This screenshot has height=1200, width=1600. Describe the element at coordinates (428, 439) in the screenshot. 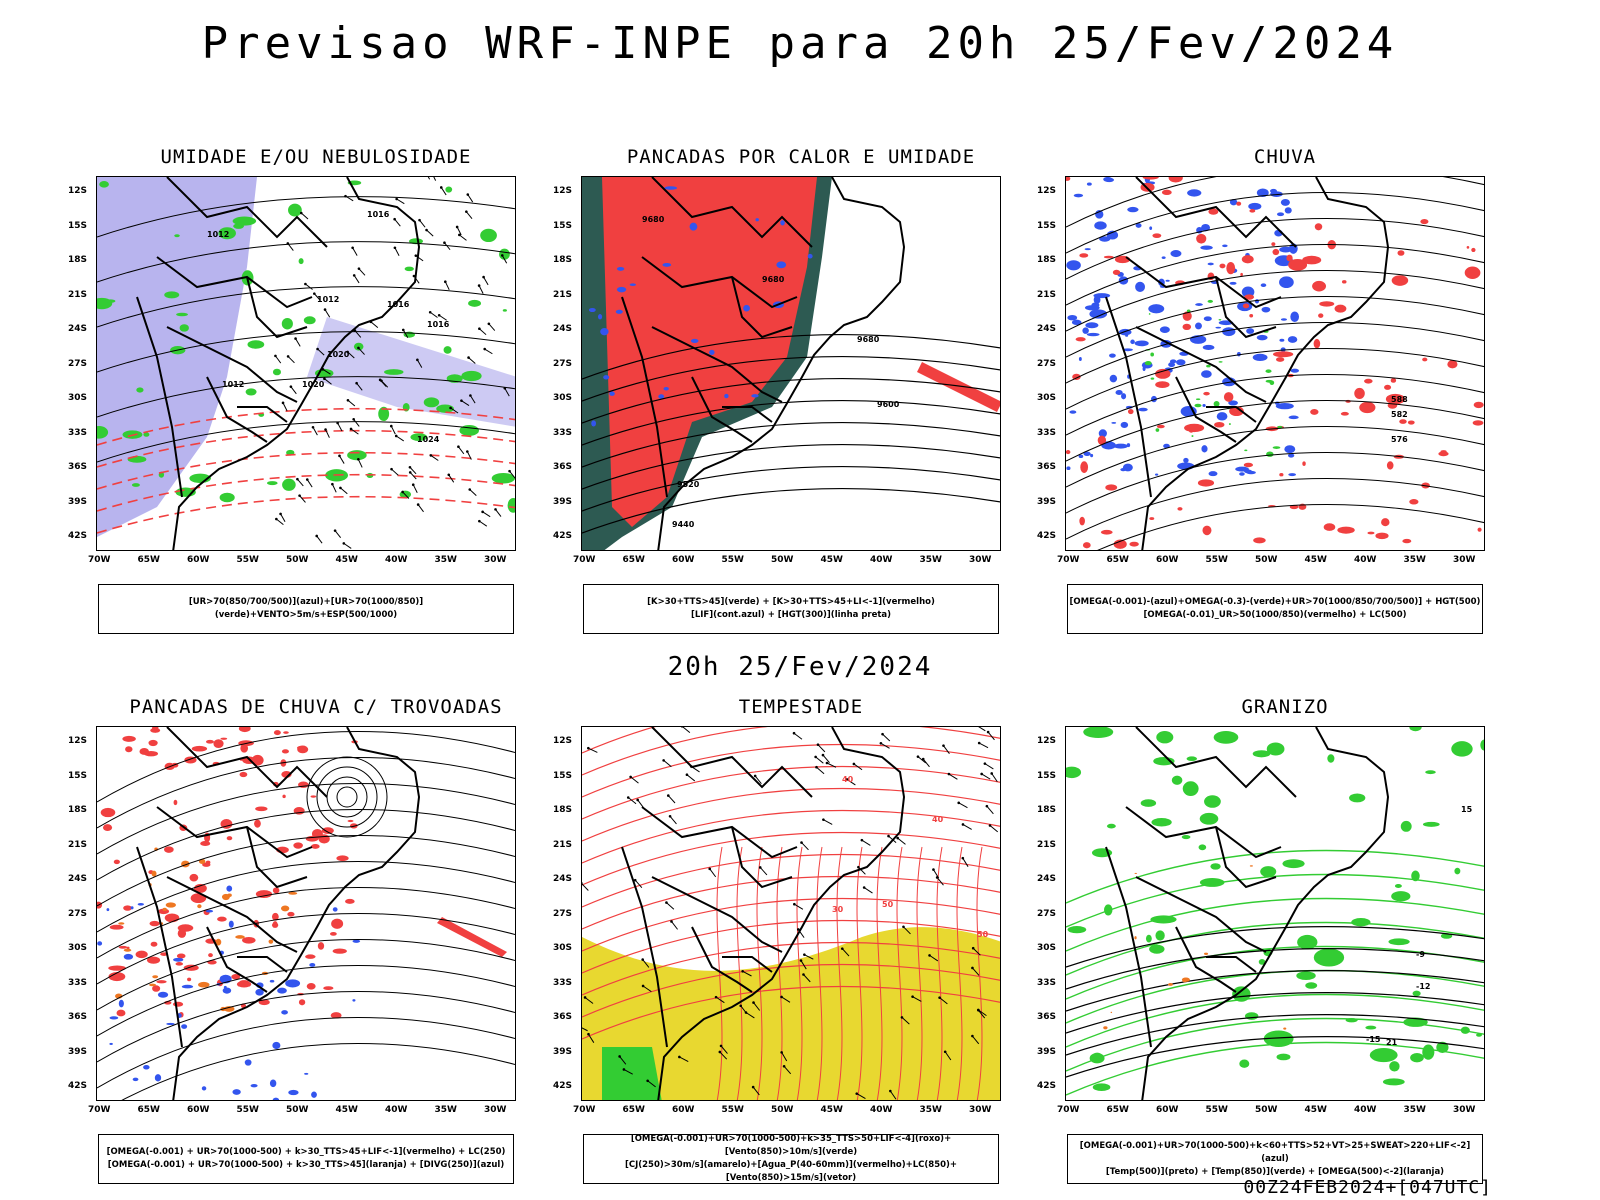

I see `contour-label: 1024` at that location.